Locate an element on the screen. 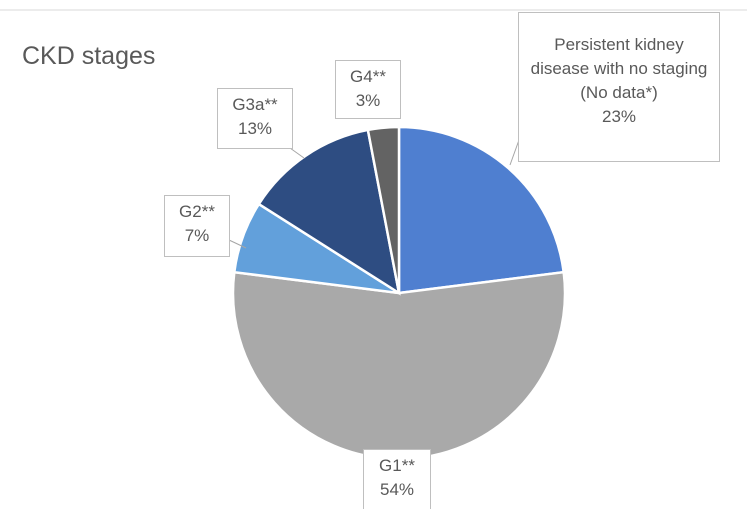  label-value: 3% is located at coordinates (368, 100).